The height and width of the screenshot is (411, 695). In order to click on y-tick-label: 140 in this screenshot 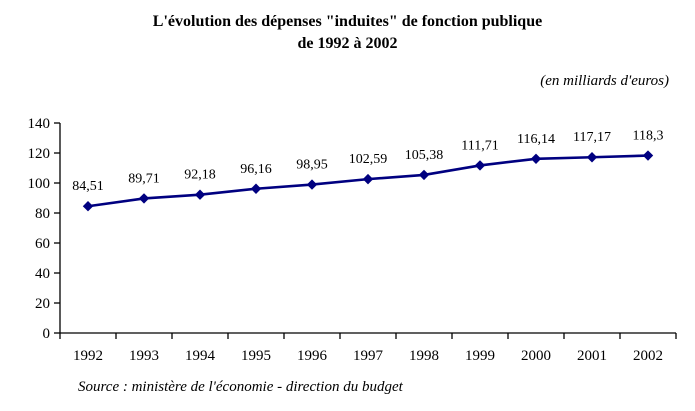, I will do `click(39, 124)`.